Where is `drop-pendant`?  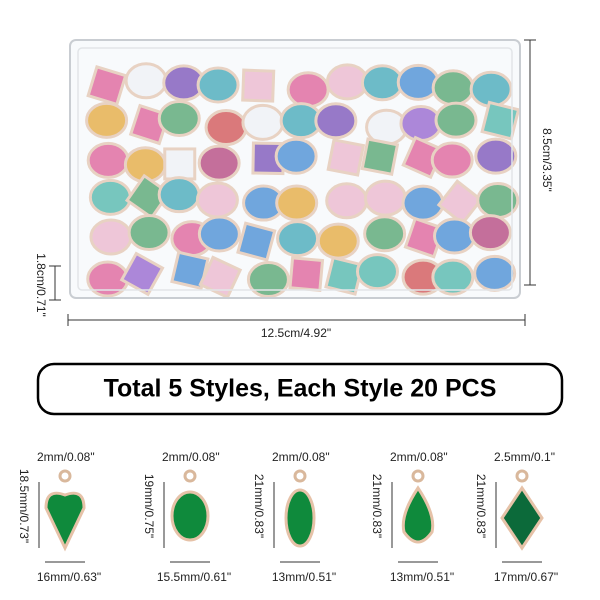 drop-pendant is located at coordinates (418, 514).